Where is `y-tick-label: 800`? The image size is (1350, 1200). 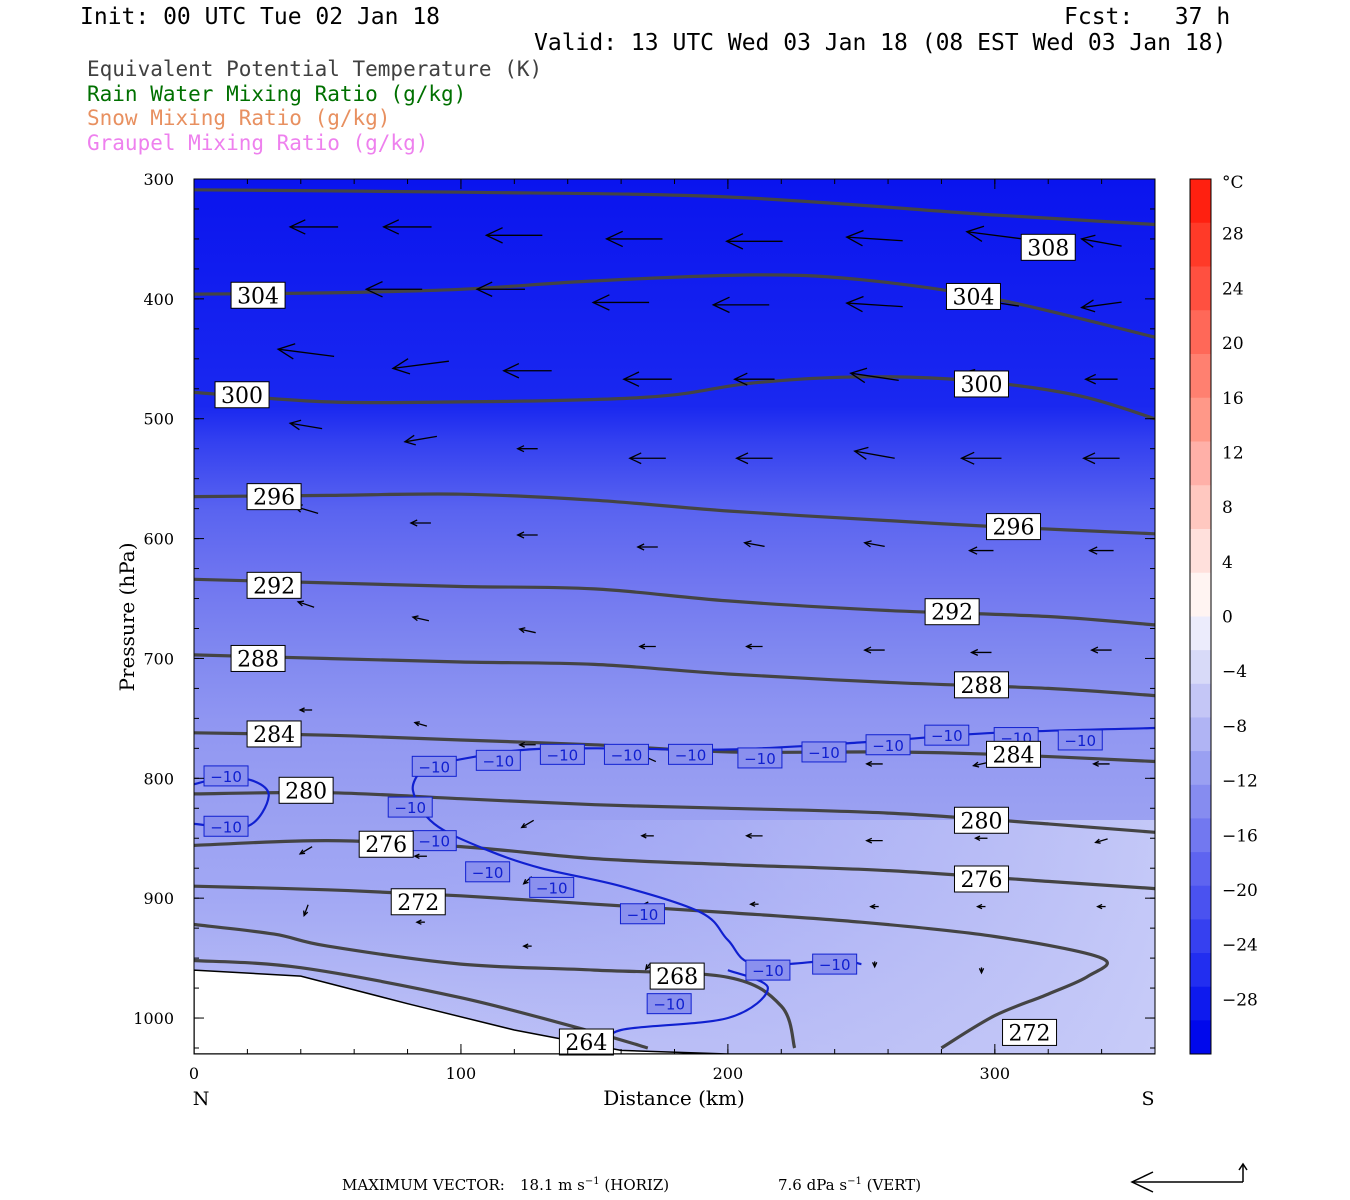
y-tick-label: 800 is located at coordinates (158, 778).